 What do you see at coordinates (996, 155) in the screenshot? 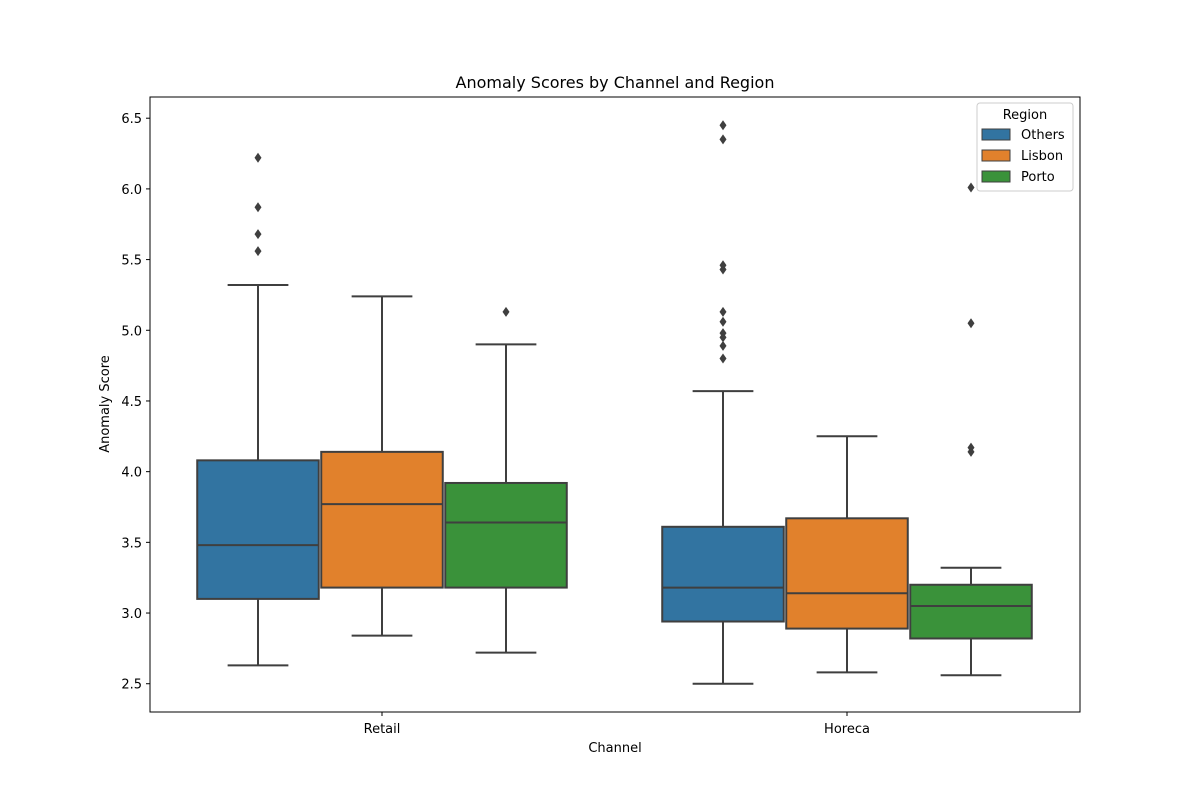
I see `legend-swatch-lisbon` at bounding box center [996, 155].